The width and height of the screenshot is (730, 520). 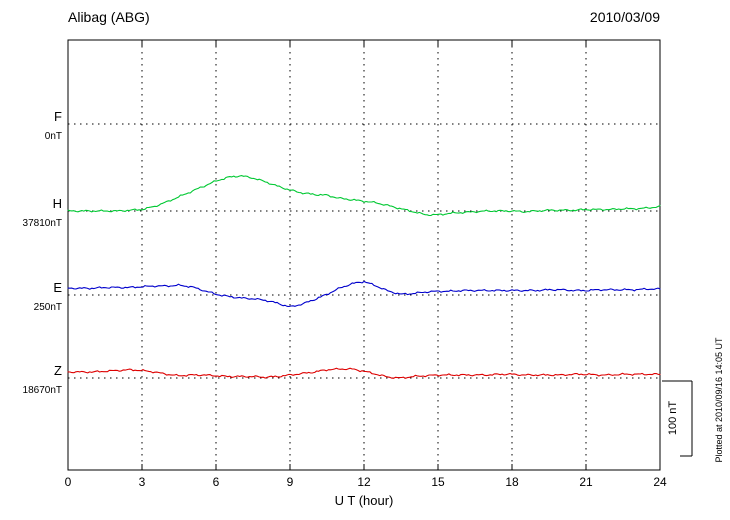 I want to click on x-tick-label: 9, so click(x=290, y=482).